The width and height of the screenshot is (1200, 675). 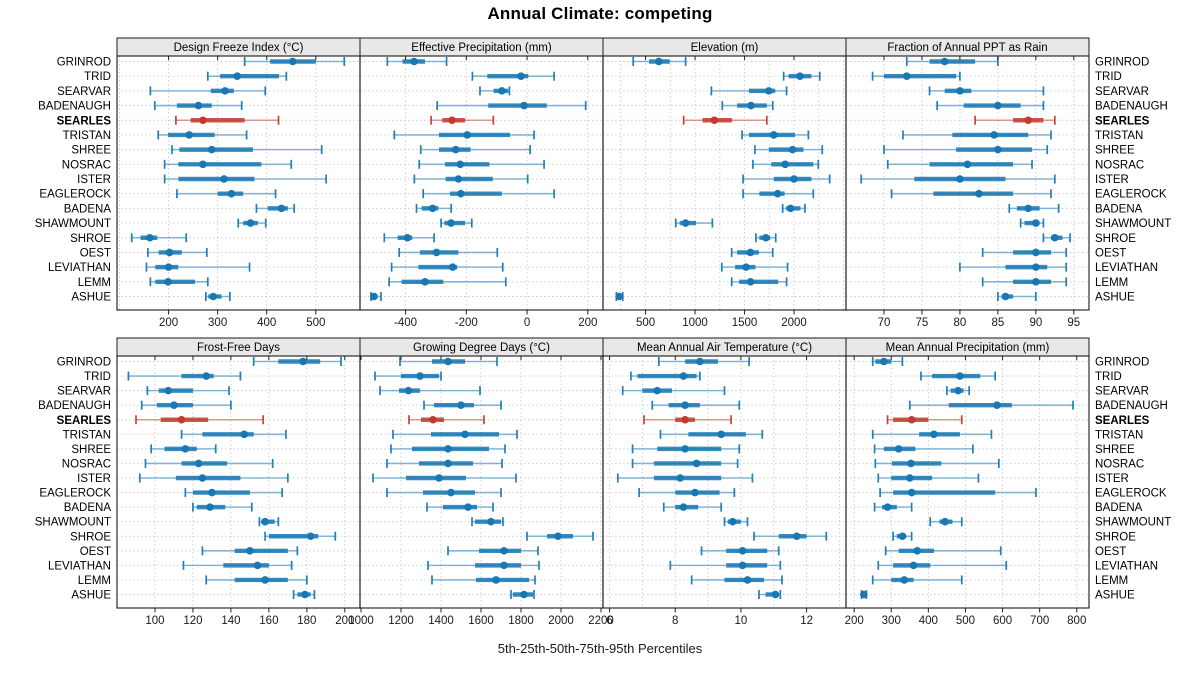 What do you see at coordinates (968, 348) in the screenshot?
I see `panel-strip-title: Mean Annual Precipitation (mm)` at bounding box center [968, 348].